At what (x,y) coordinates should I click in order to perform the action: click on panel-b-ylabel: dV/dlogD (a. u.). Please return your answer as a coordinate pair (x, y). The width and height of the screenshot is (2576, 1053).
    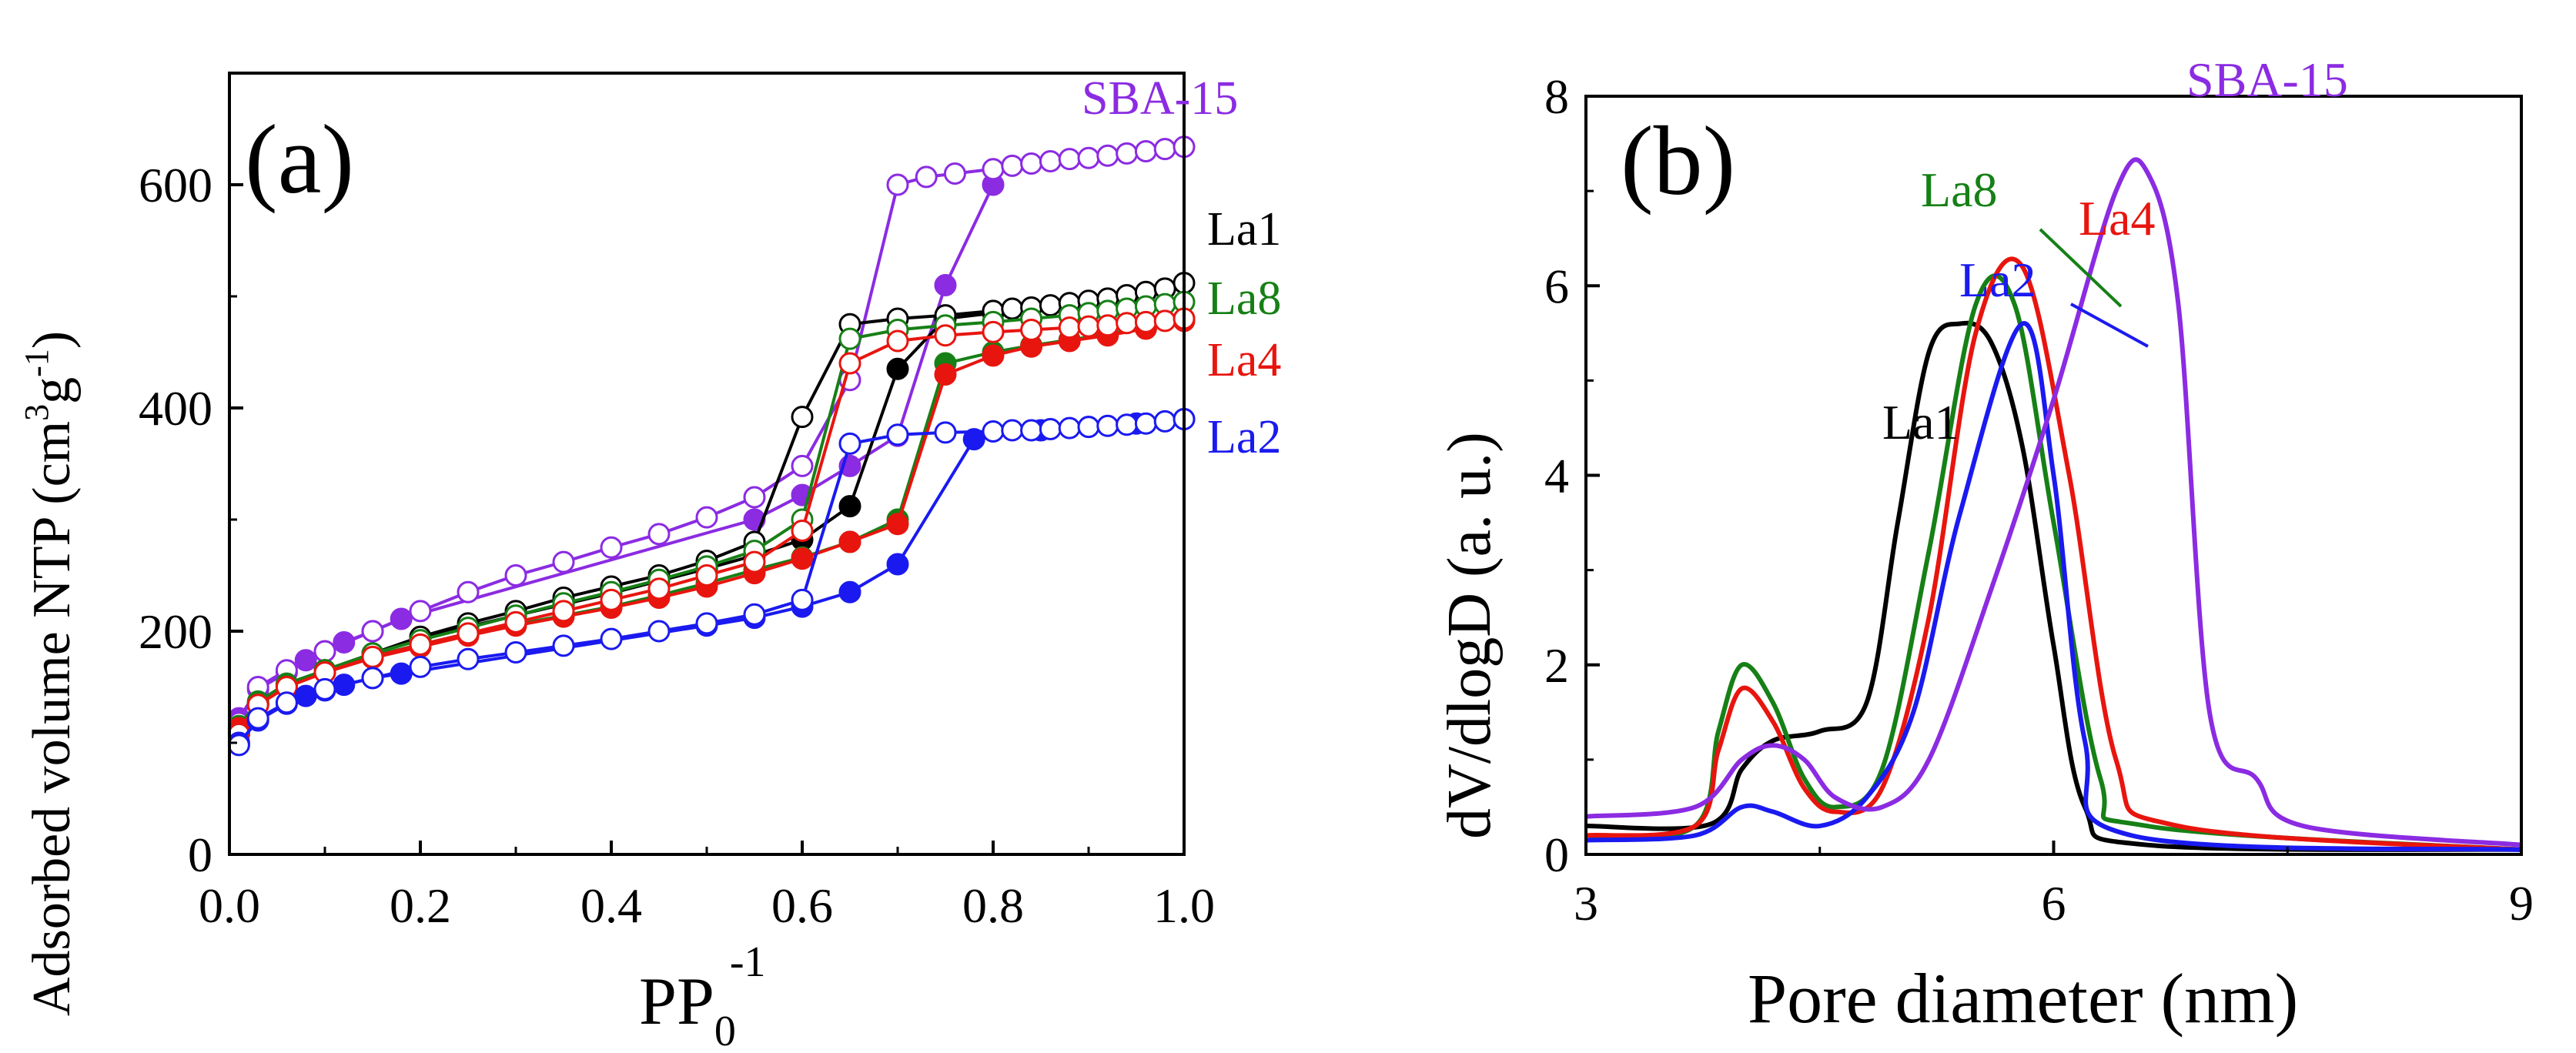
    Looking at the image, I should click on (1470, 635).